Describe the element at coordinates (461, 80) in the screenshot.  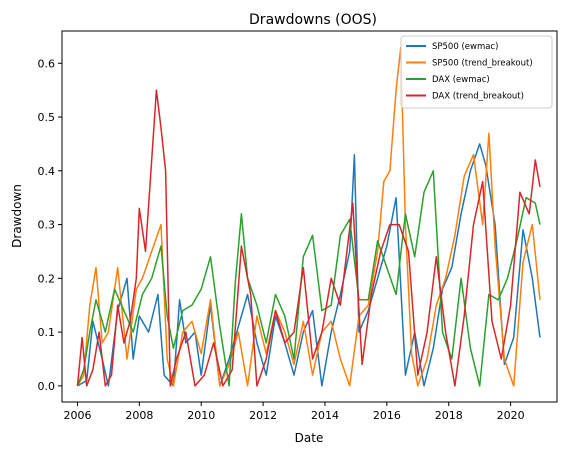
I see `legend-label-2: DAX (ewmac)` at that location.